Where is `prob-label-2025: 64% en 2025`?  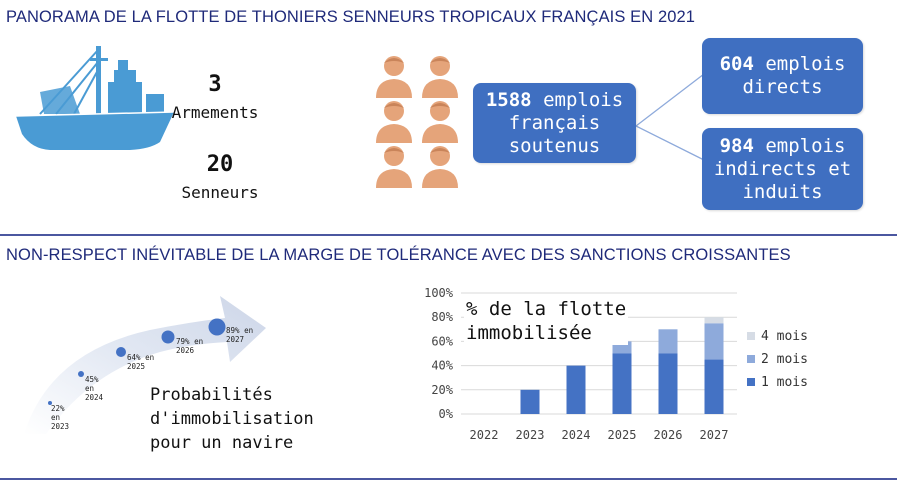 prob-label-2025: 64% en 2025 is located at coordinates (141, 362).